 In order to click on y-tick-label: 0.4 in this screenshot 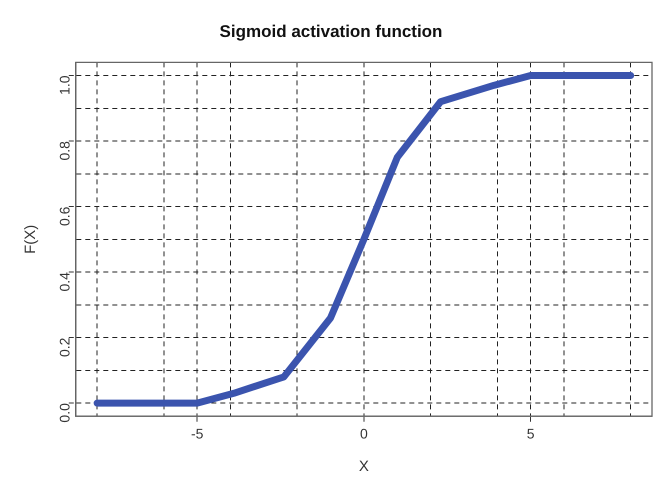, I will do `click(64, 282)`.